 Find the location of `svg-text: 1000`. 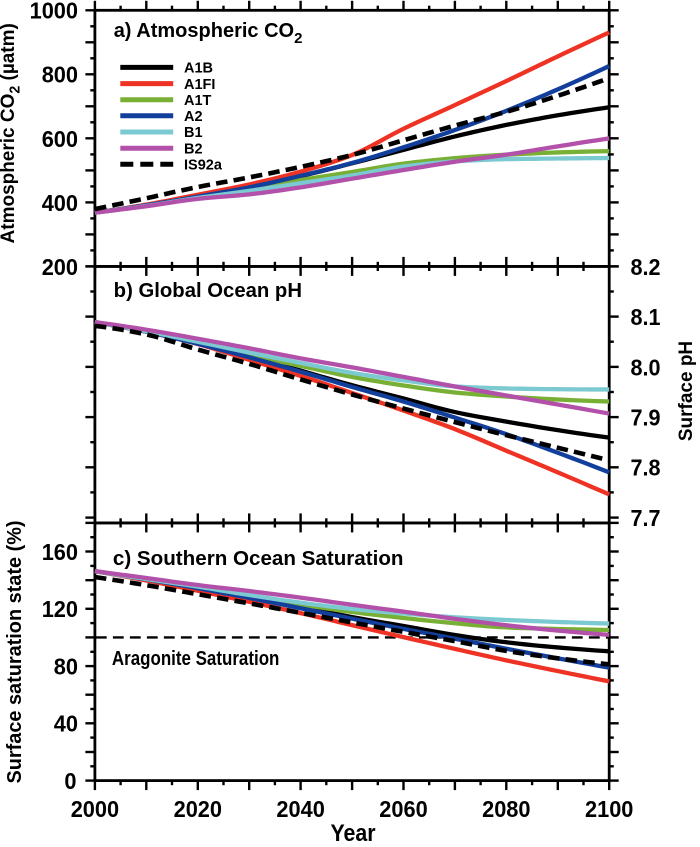

svg-text: 1000 is located at coordinates (54, 12).